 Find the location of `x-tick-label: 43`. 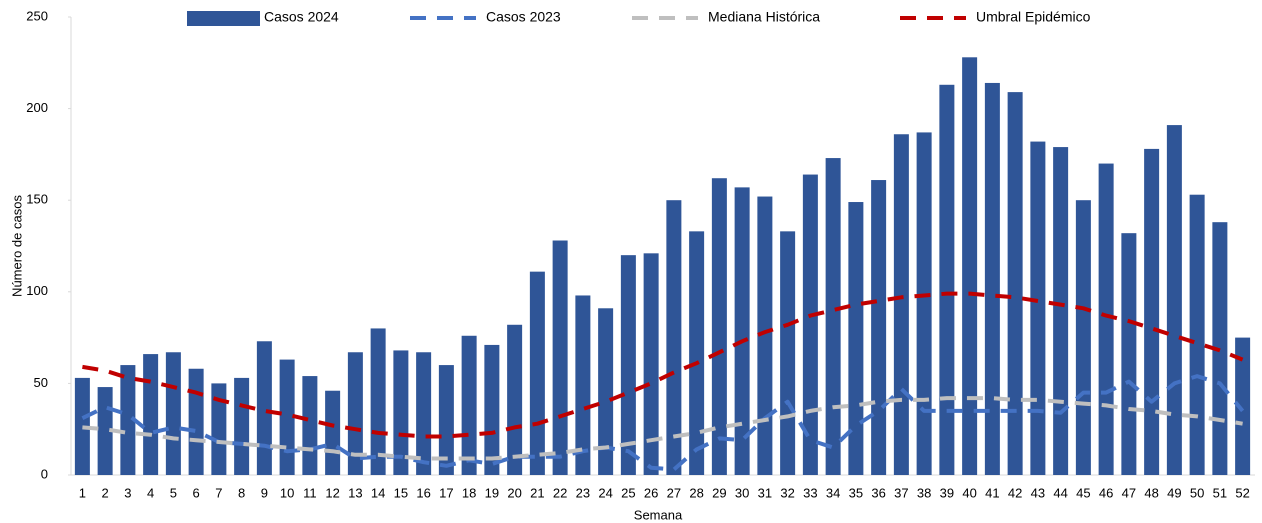

x-tick-label: 43 is located at coordinates (1038, 492).